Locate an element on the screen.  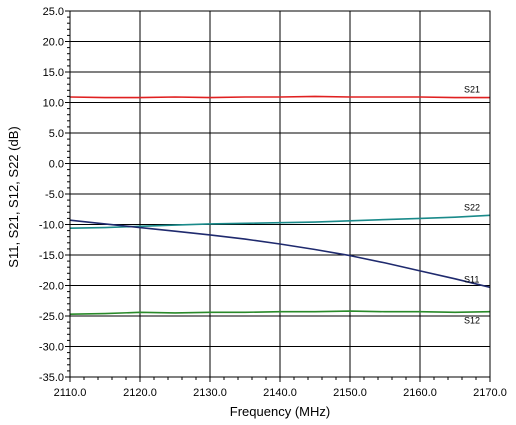
y-axis-title: S11, S21, S12, S22 (dB) is located at coordinates (13, 196).